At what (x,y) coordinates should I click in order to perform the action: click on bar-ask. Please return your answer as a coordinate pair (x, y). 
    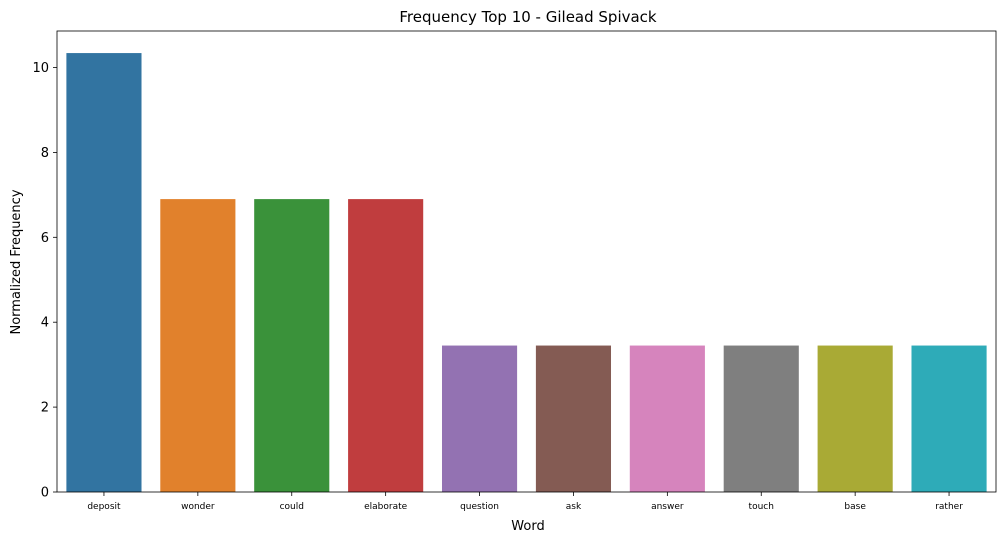
    Looking at the image, I should click on (573, 418).